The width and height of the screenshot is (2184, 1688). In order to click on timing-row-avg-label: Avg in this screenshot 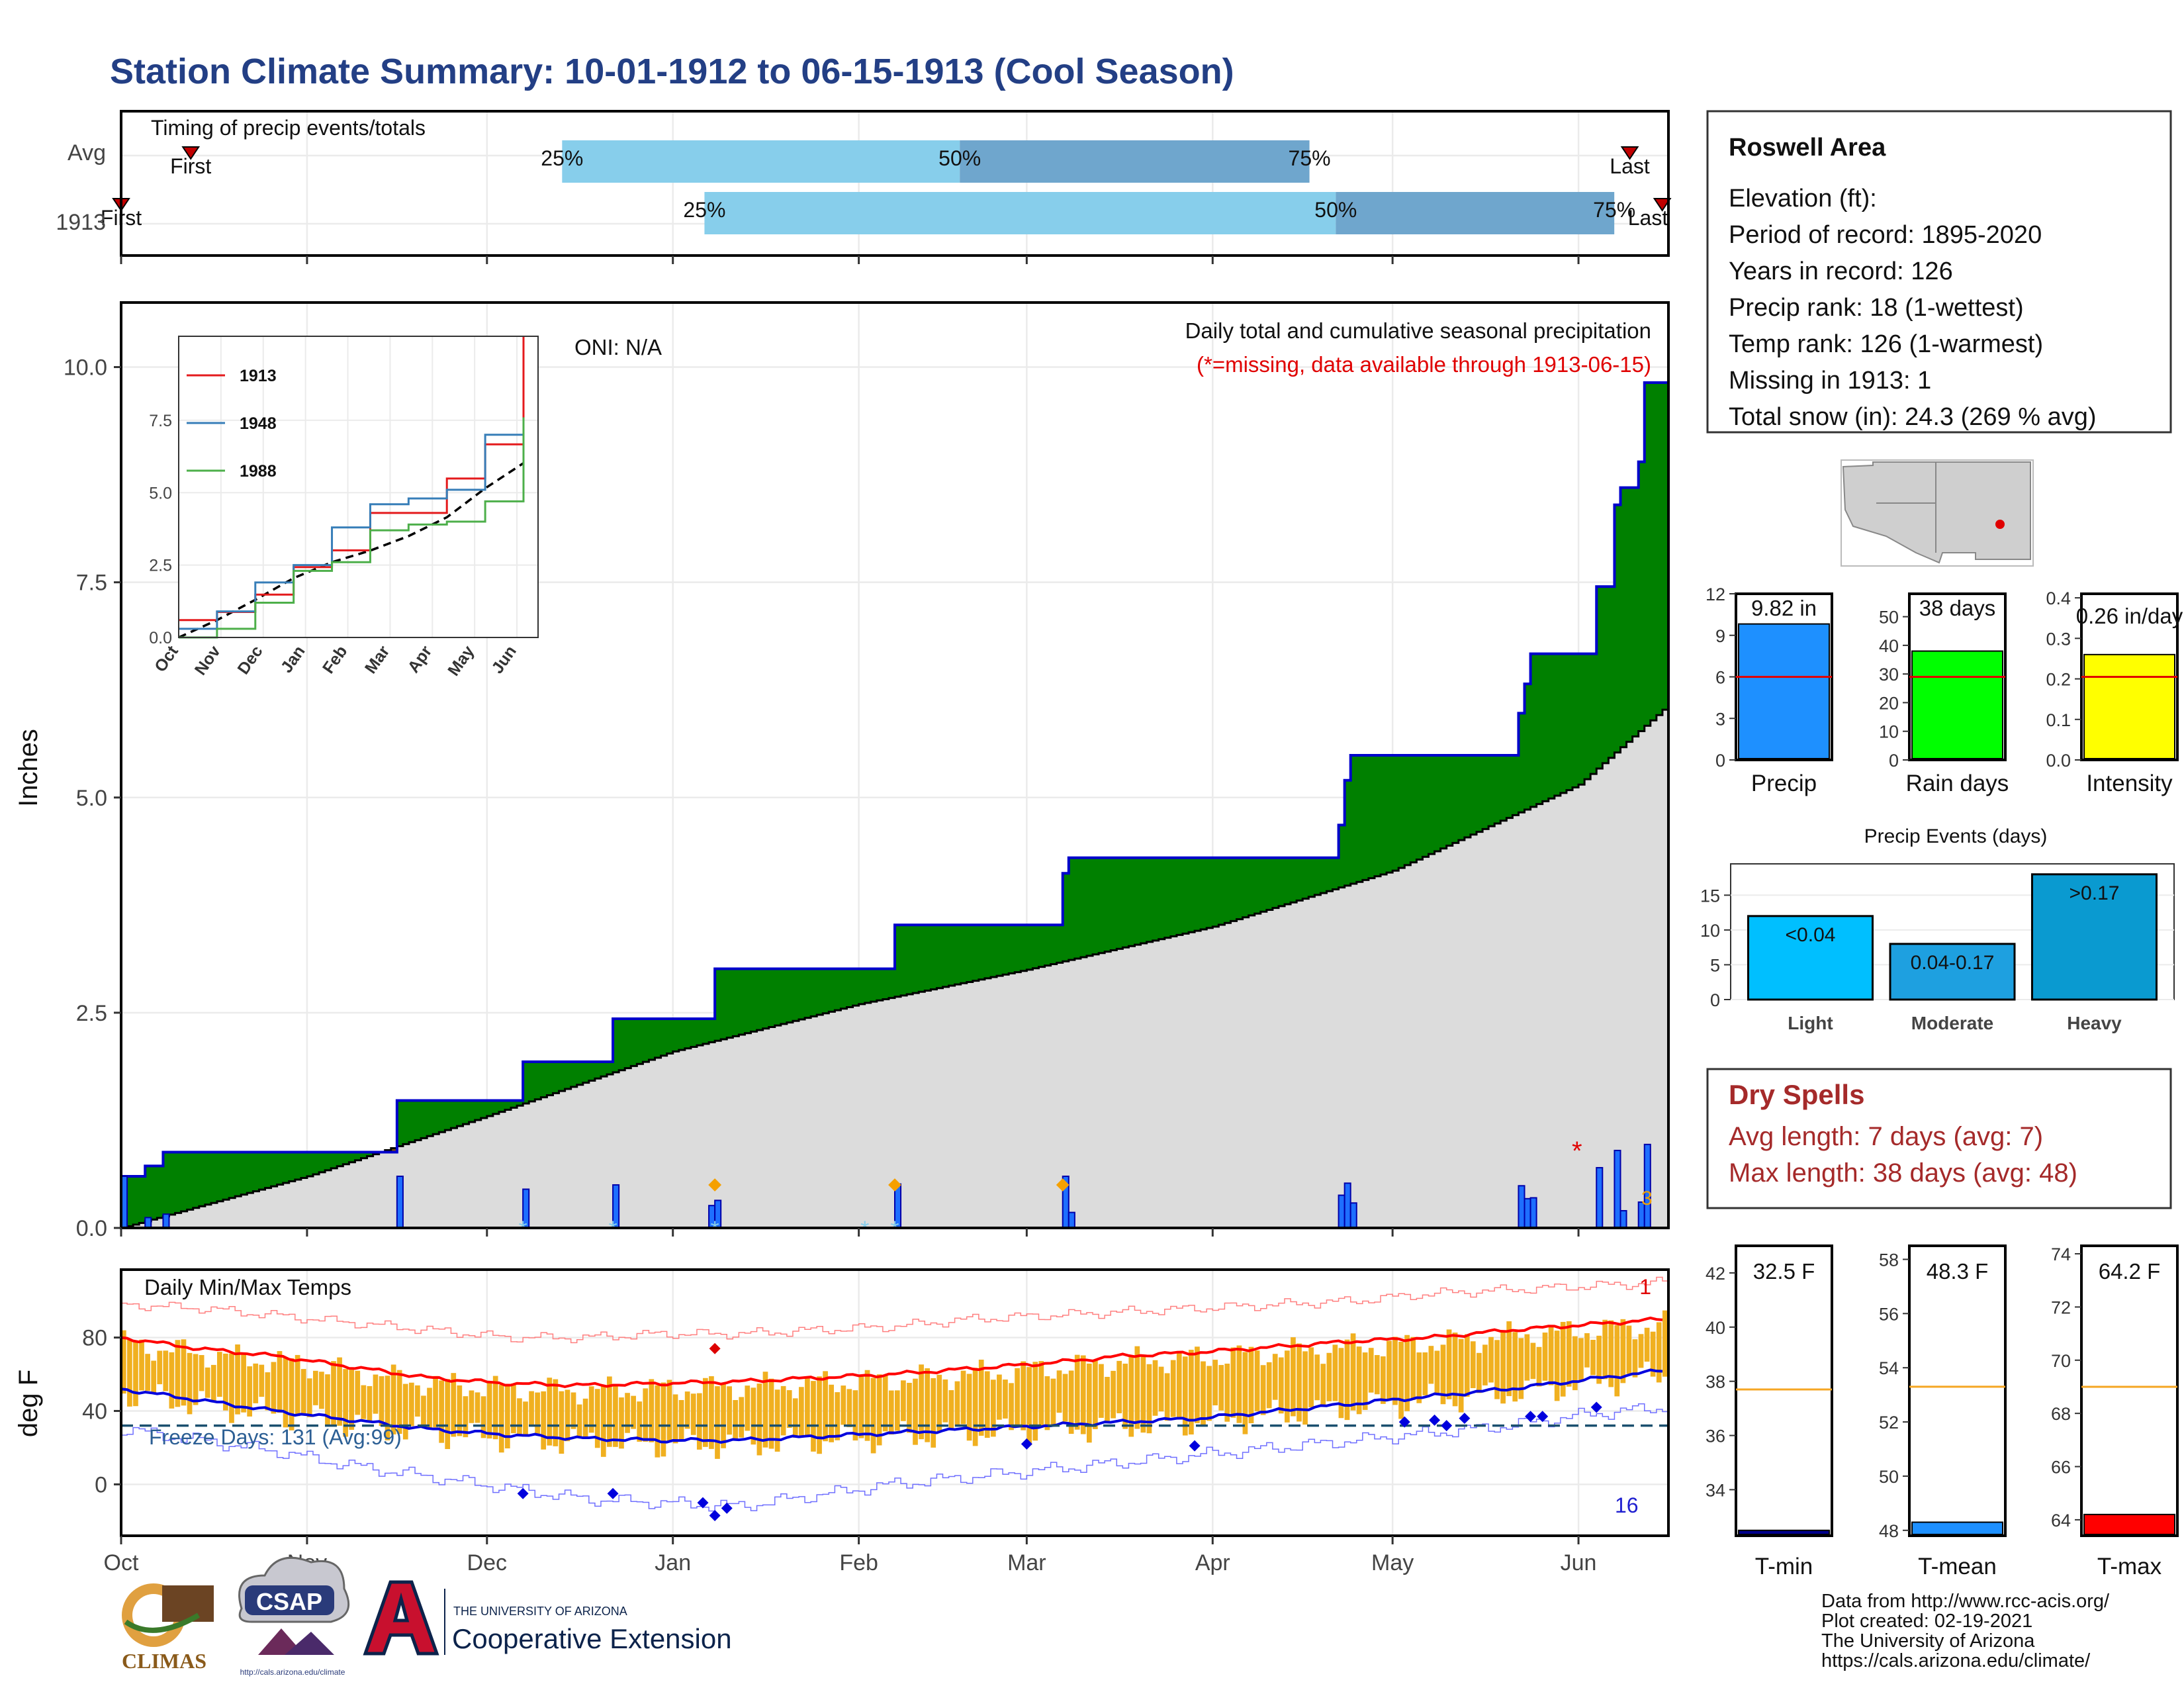, I will do `click(87, 152)`.